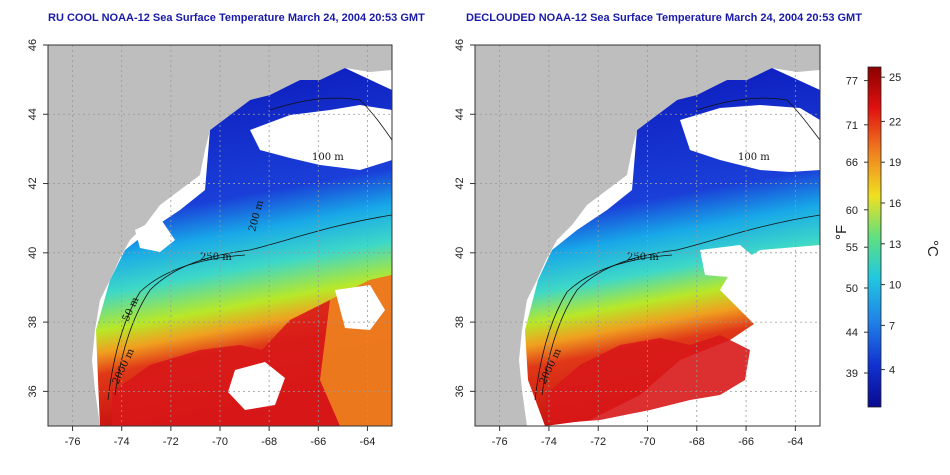  What do you see at coordinates (328, 157) in the screenshot?
I see `left-contour-label-100: 100 m` at bounding box center [328, 157].